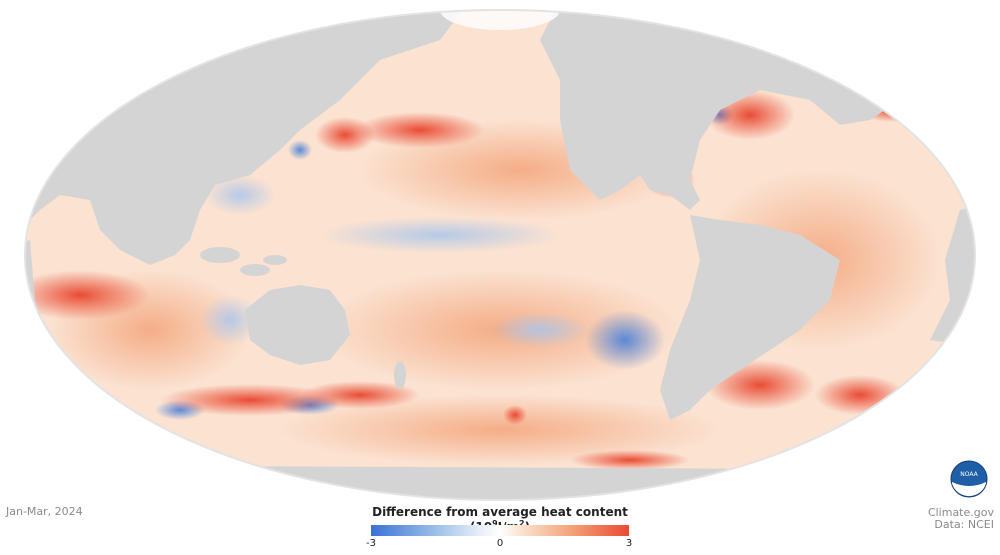 The height and width of the screenshot is (555, 1000). I want to click on legend-color-bar, so click(500, 530).